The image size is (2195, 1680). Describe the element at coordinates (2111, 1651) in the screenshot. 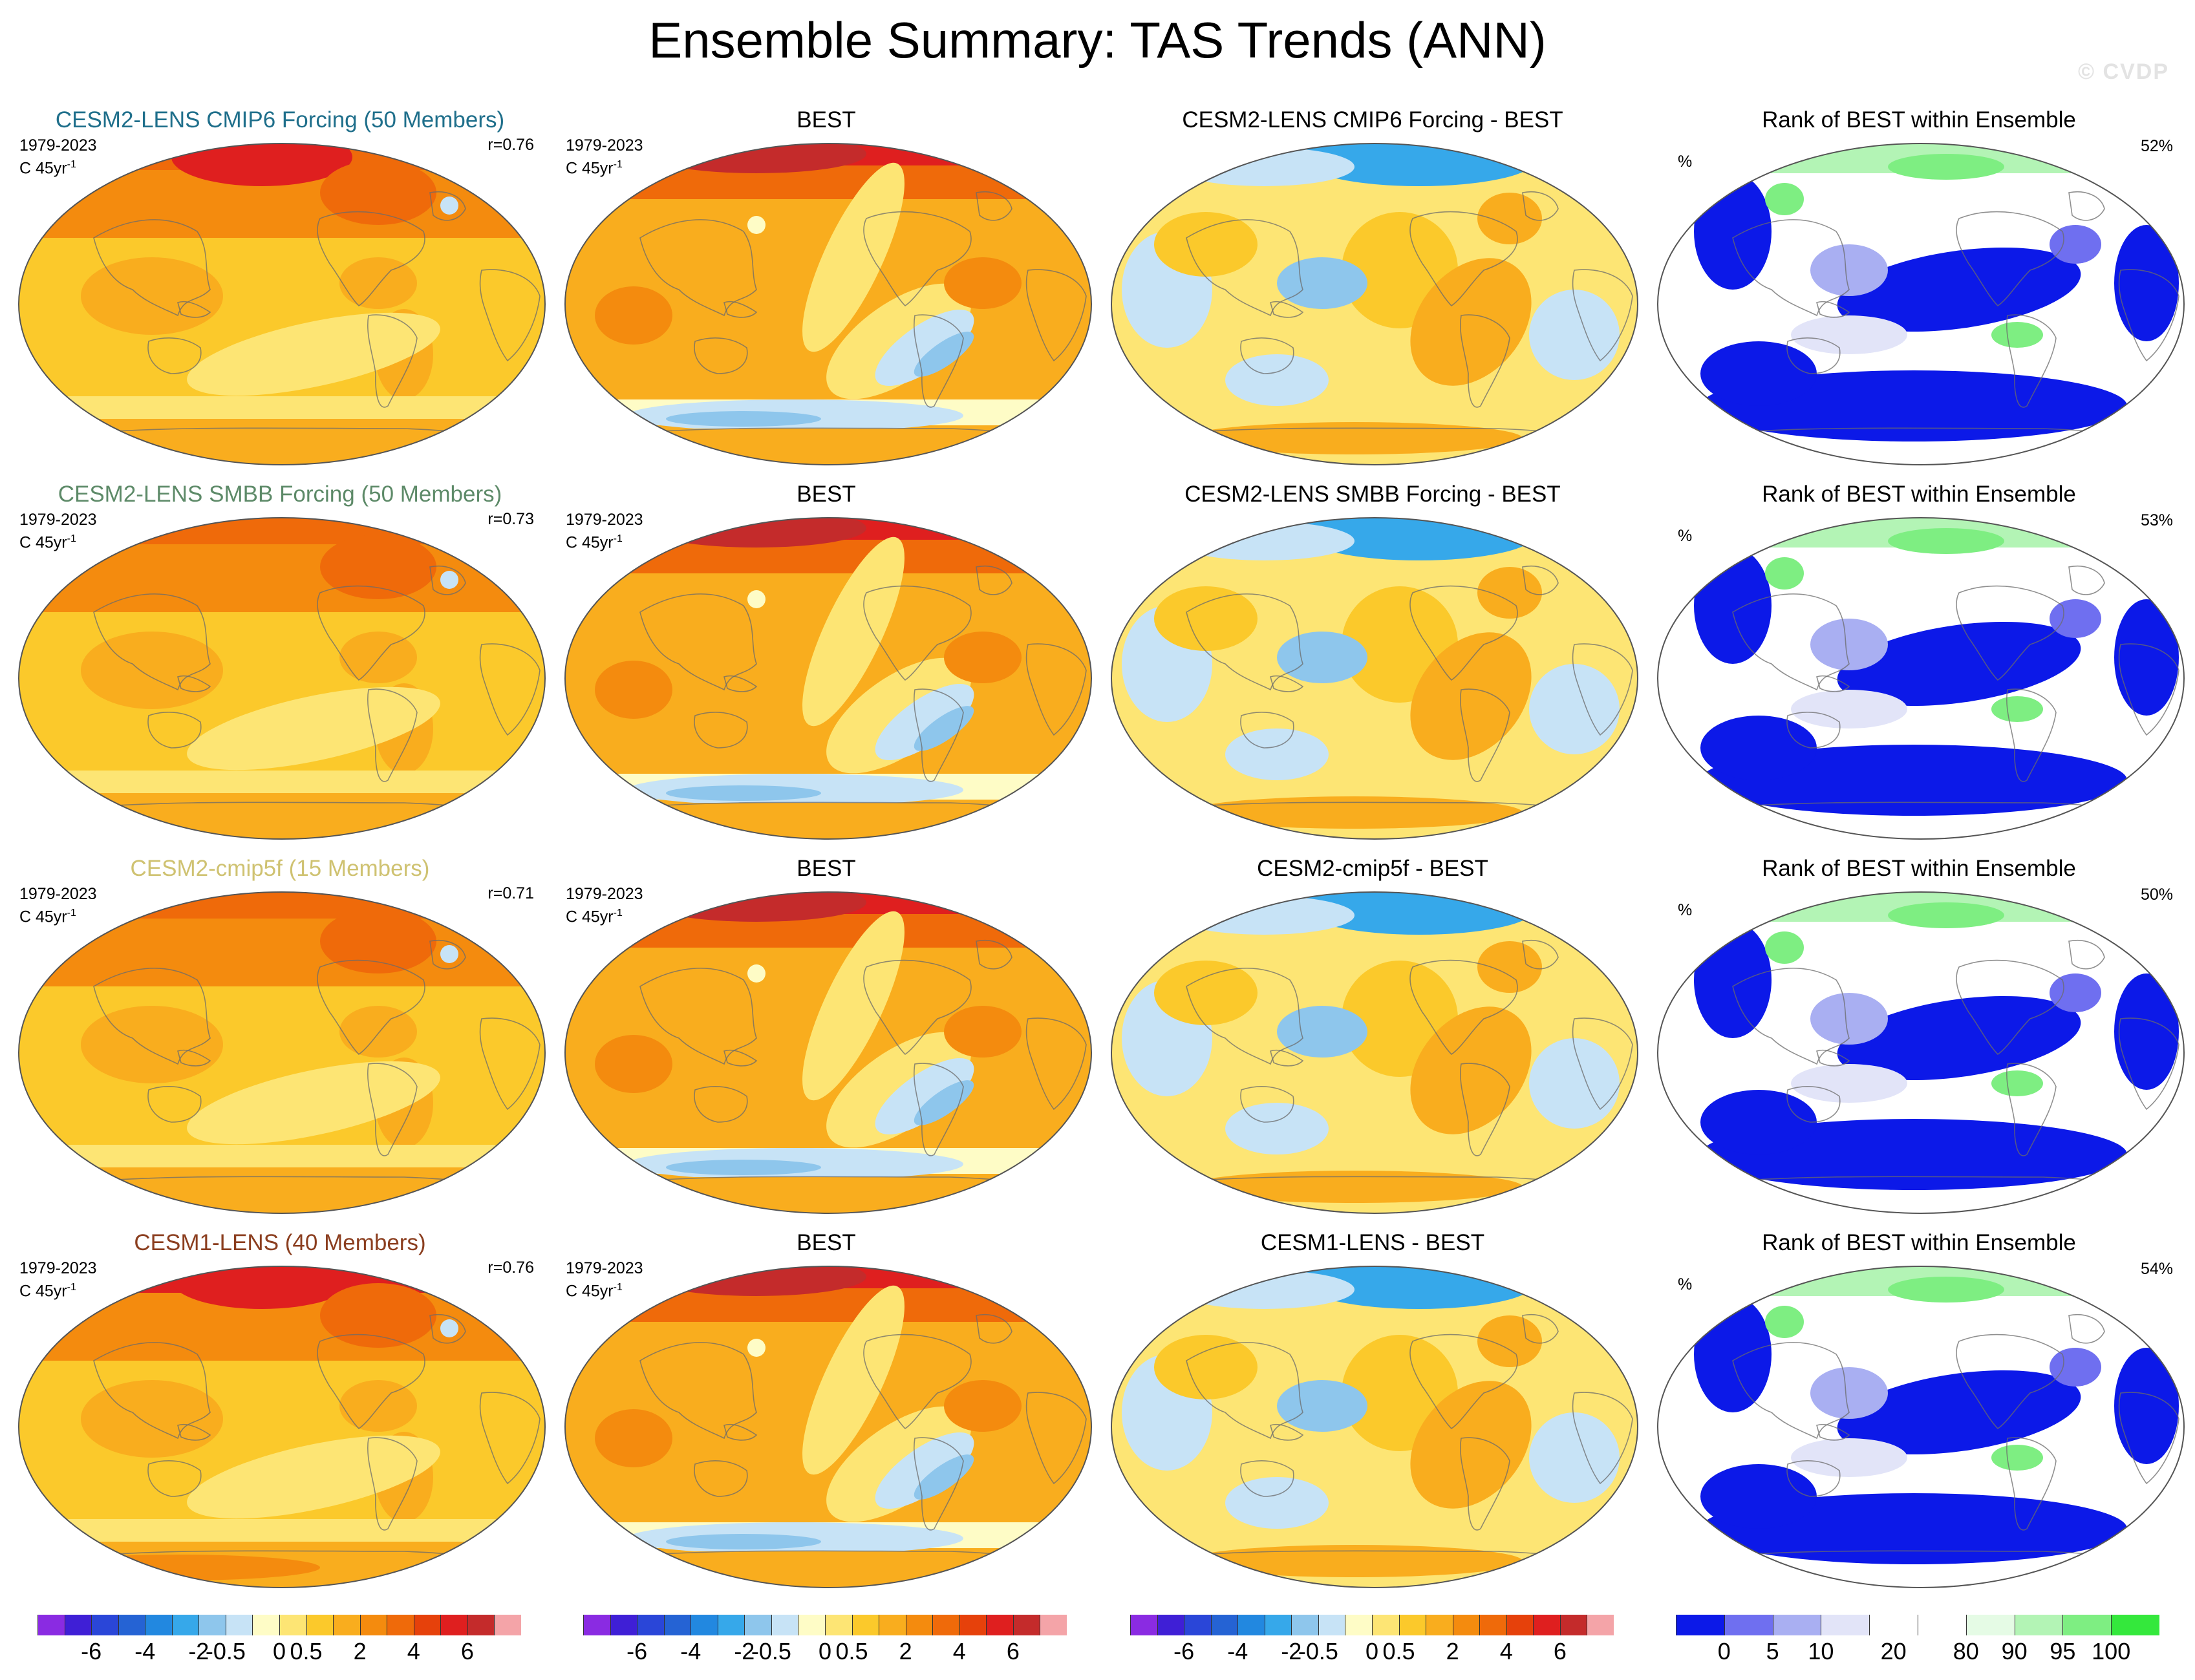

I see `colorbar-tick-label: 100` at that location.